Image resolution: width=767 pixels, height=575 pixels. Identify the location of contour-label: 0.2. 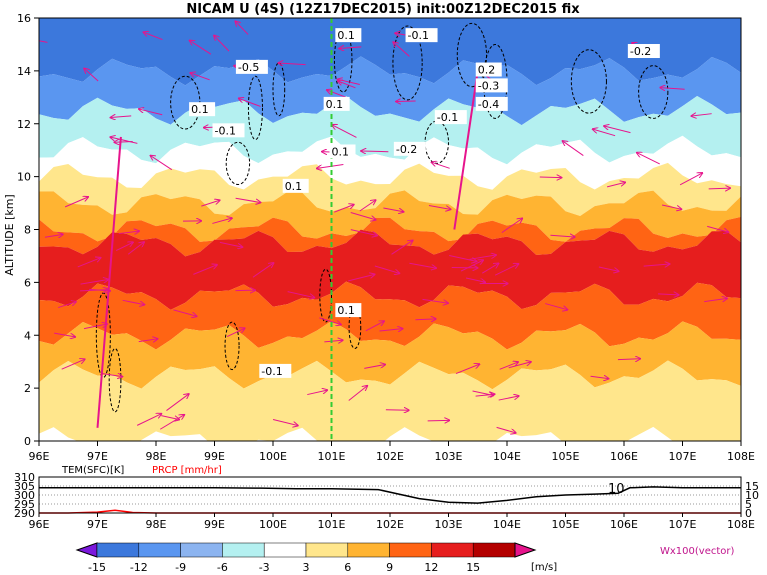
(488, 69).